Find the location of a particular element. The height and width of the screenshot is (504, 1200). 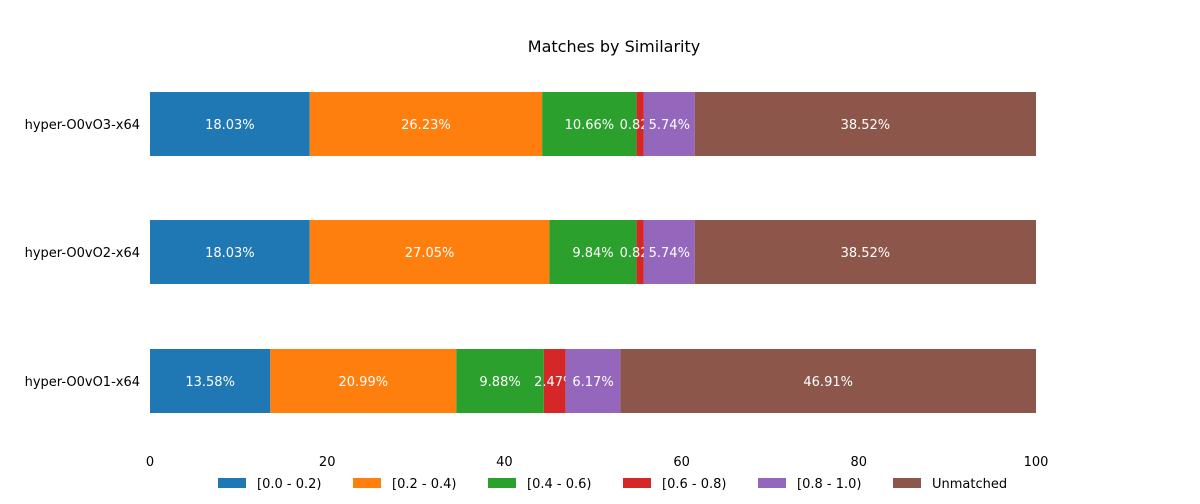

bar-value-label: 20.99% is located at coordinates (364, 382).